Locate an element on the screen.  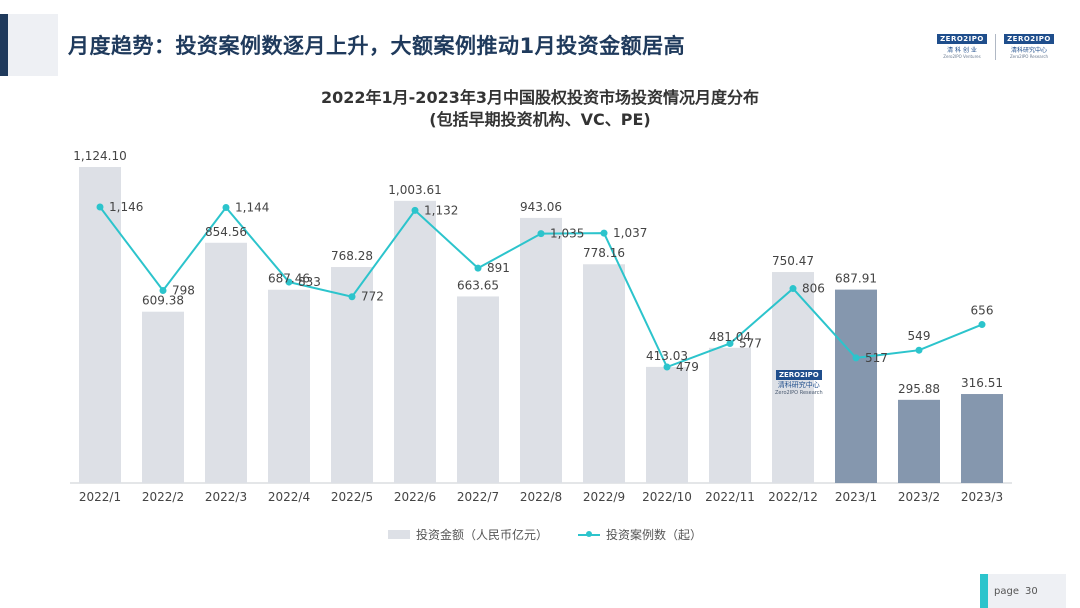
line-point-2023/3 is located at coordinates (982, 325).